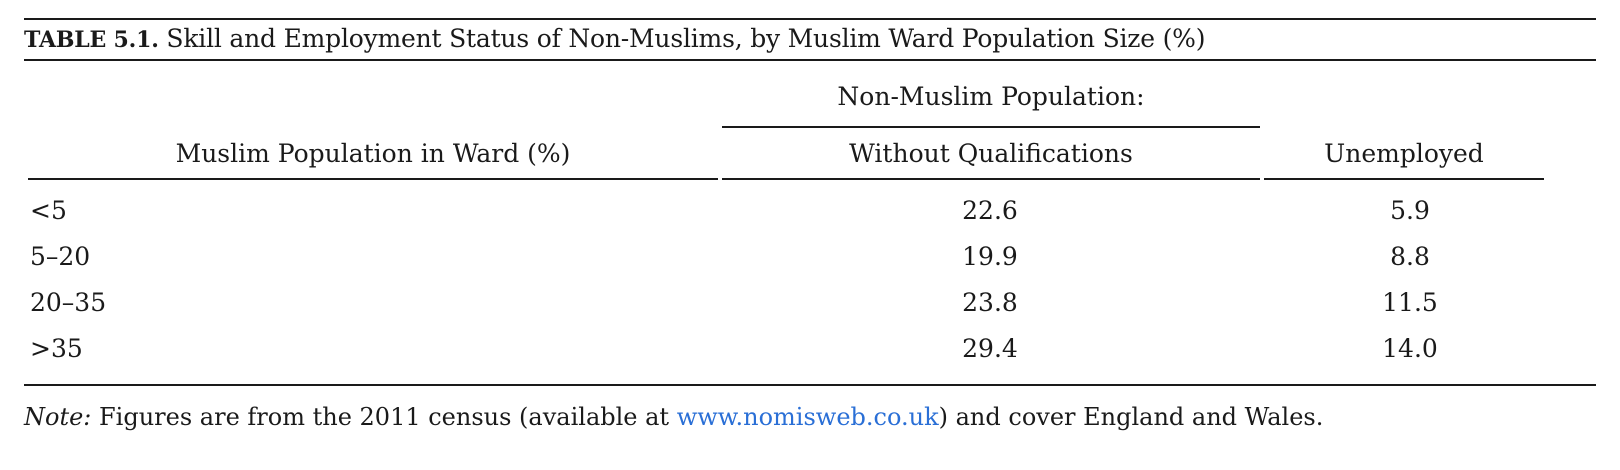 This screenshot has height=470, width=1620. I want to click on cell-ward-range: >35, so click(56, 348).